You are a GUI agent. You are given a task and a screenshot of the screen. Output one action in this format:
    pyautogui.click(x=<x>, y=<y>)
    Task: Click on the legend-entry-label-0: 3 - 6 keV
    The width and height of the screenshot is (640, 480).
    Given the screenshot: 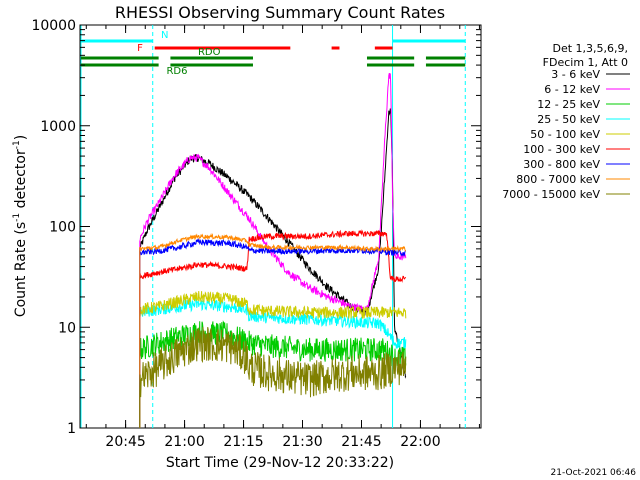 What is the action you would take?
    pyautogui.click(x=575, y=74)
    